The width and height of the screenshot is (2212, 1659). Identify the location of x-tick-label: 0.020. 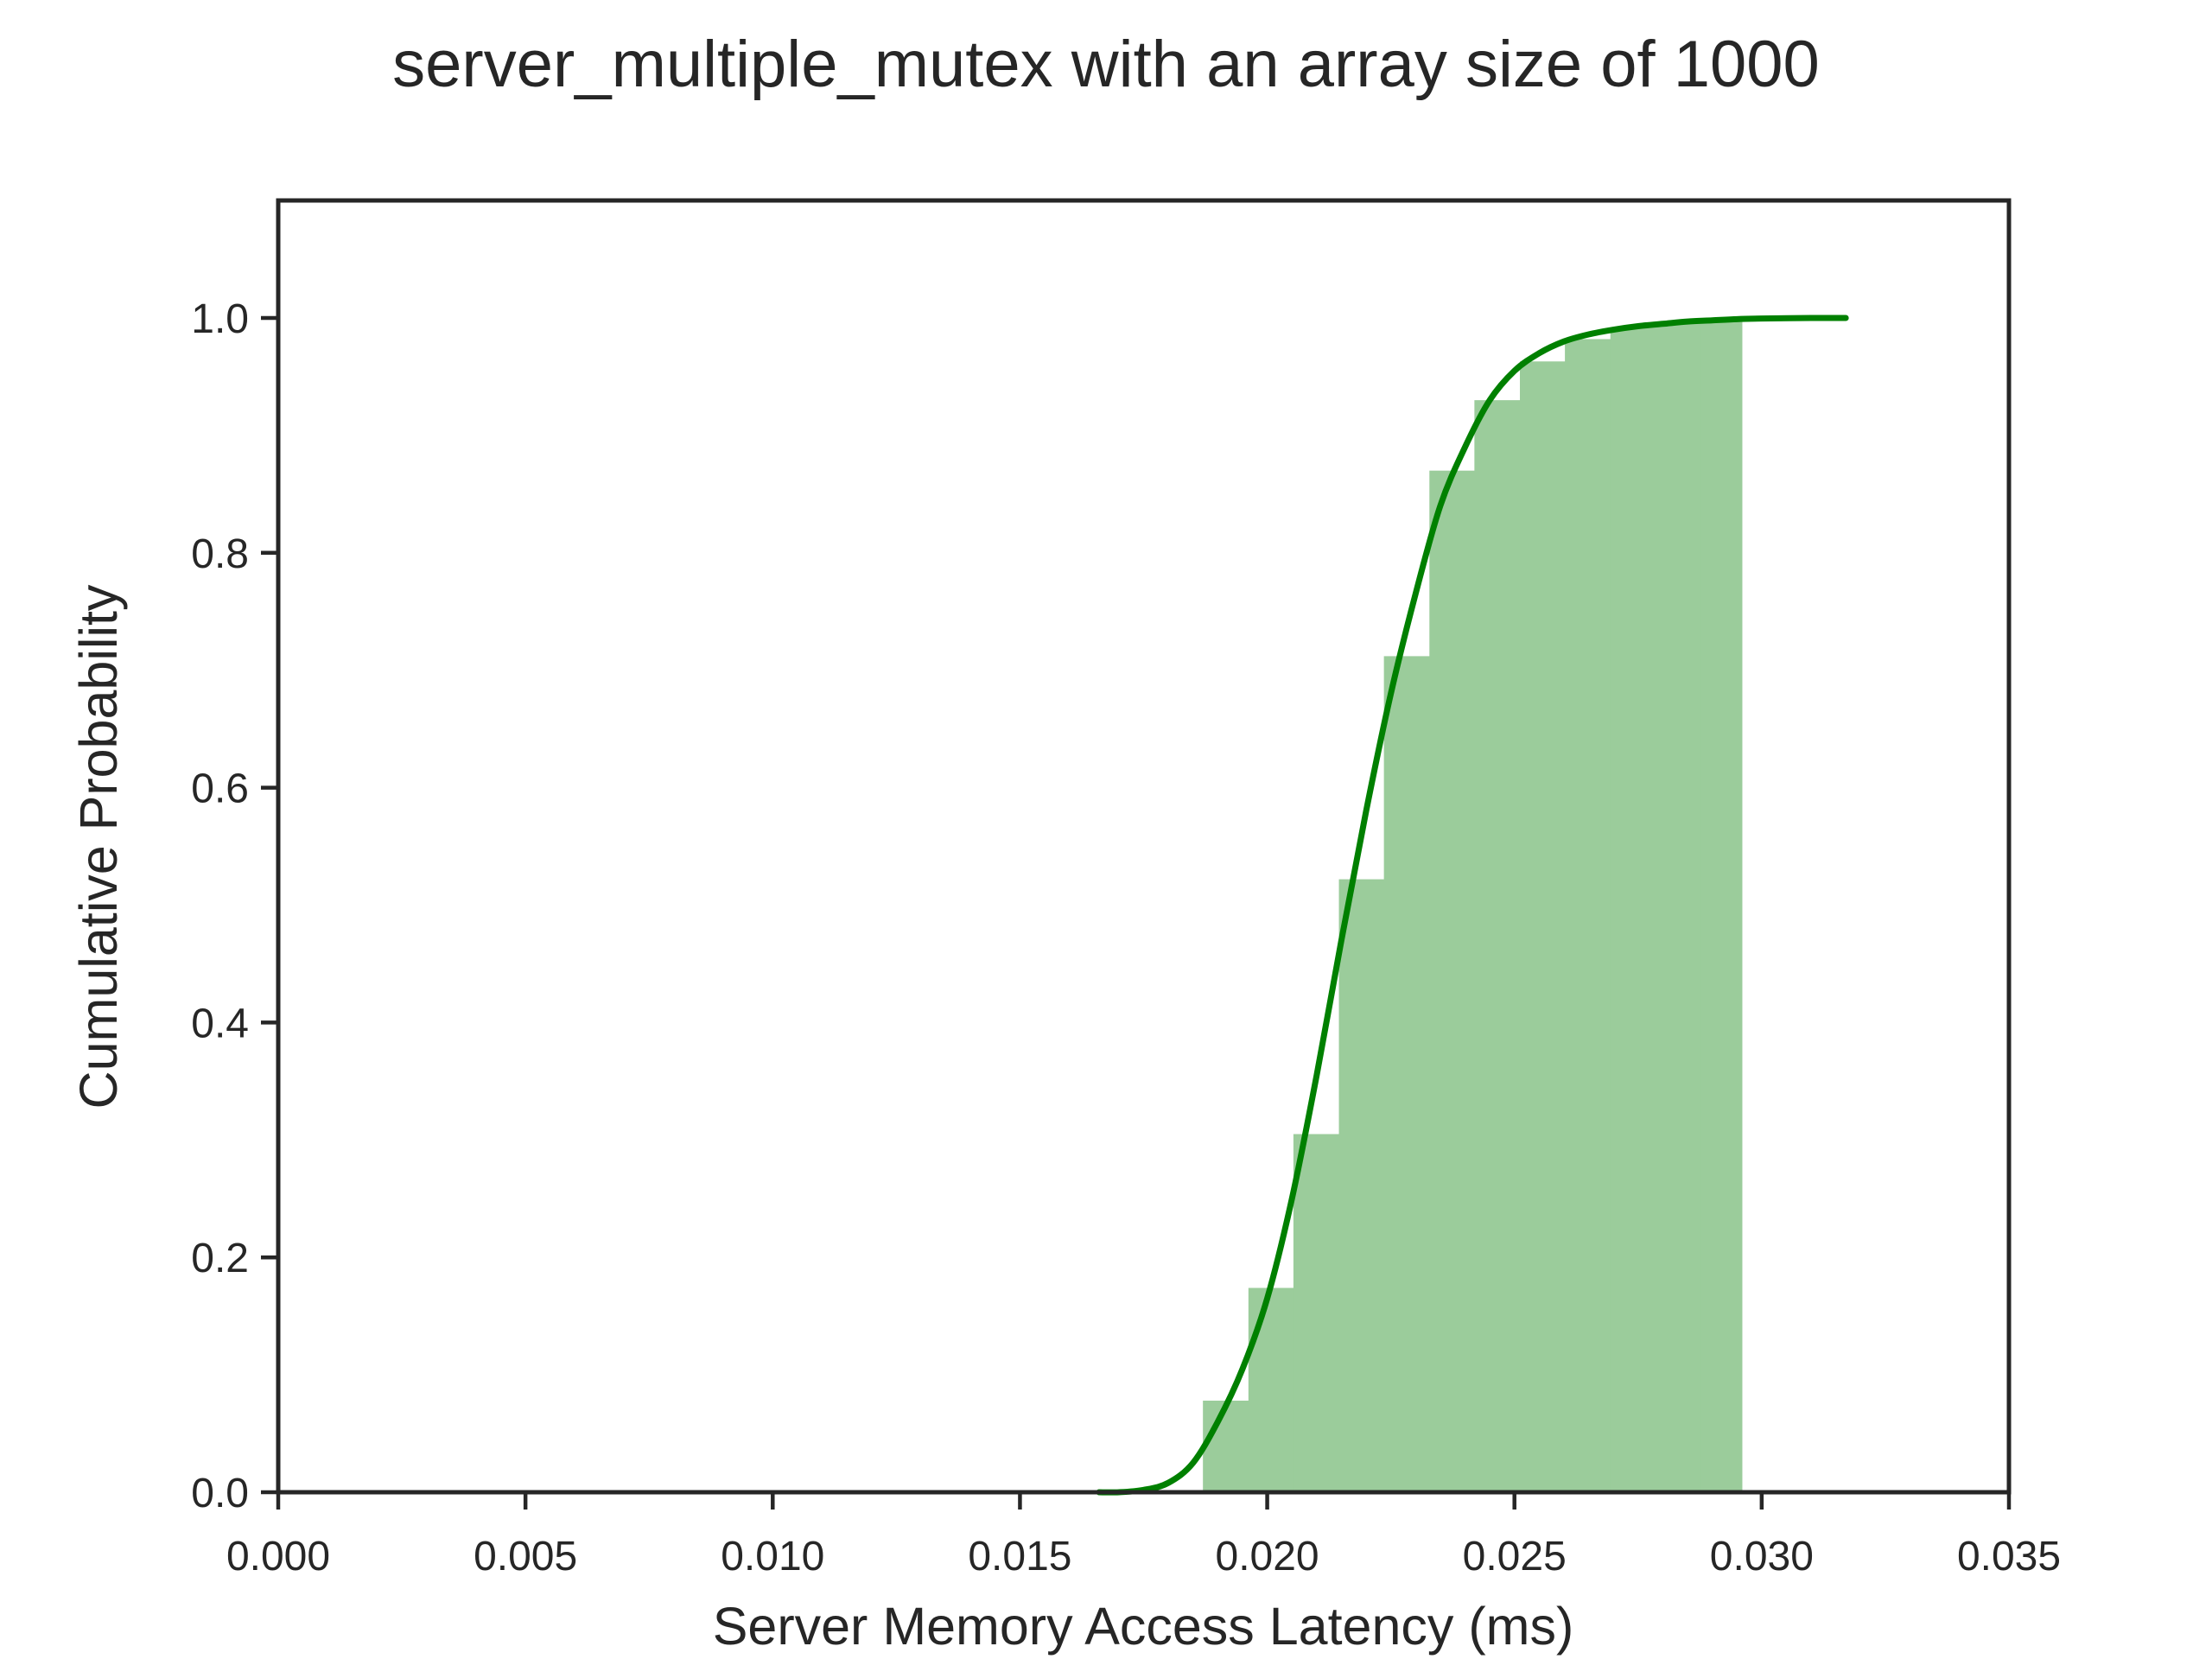
(1267, 1557).